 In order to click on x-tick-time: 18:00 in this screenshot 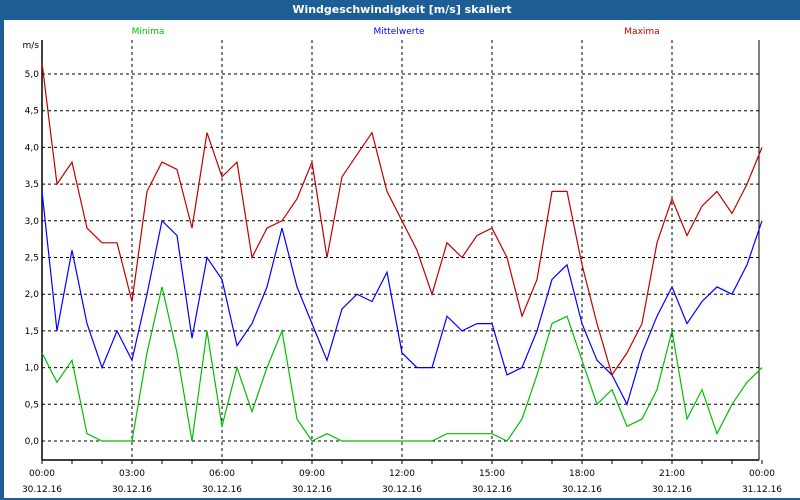, I will do `click(582, 474)`.